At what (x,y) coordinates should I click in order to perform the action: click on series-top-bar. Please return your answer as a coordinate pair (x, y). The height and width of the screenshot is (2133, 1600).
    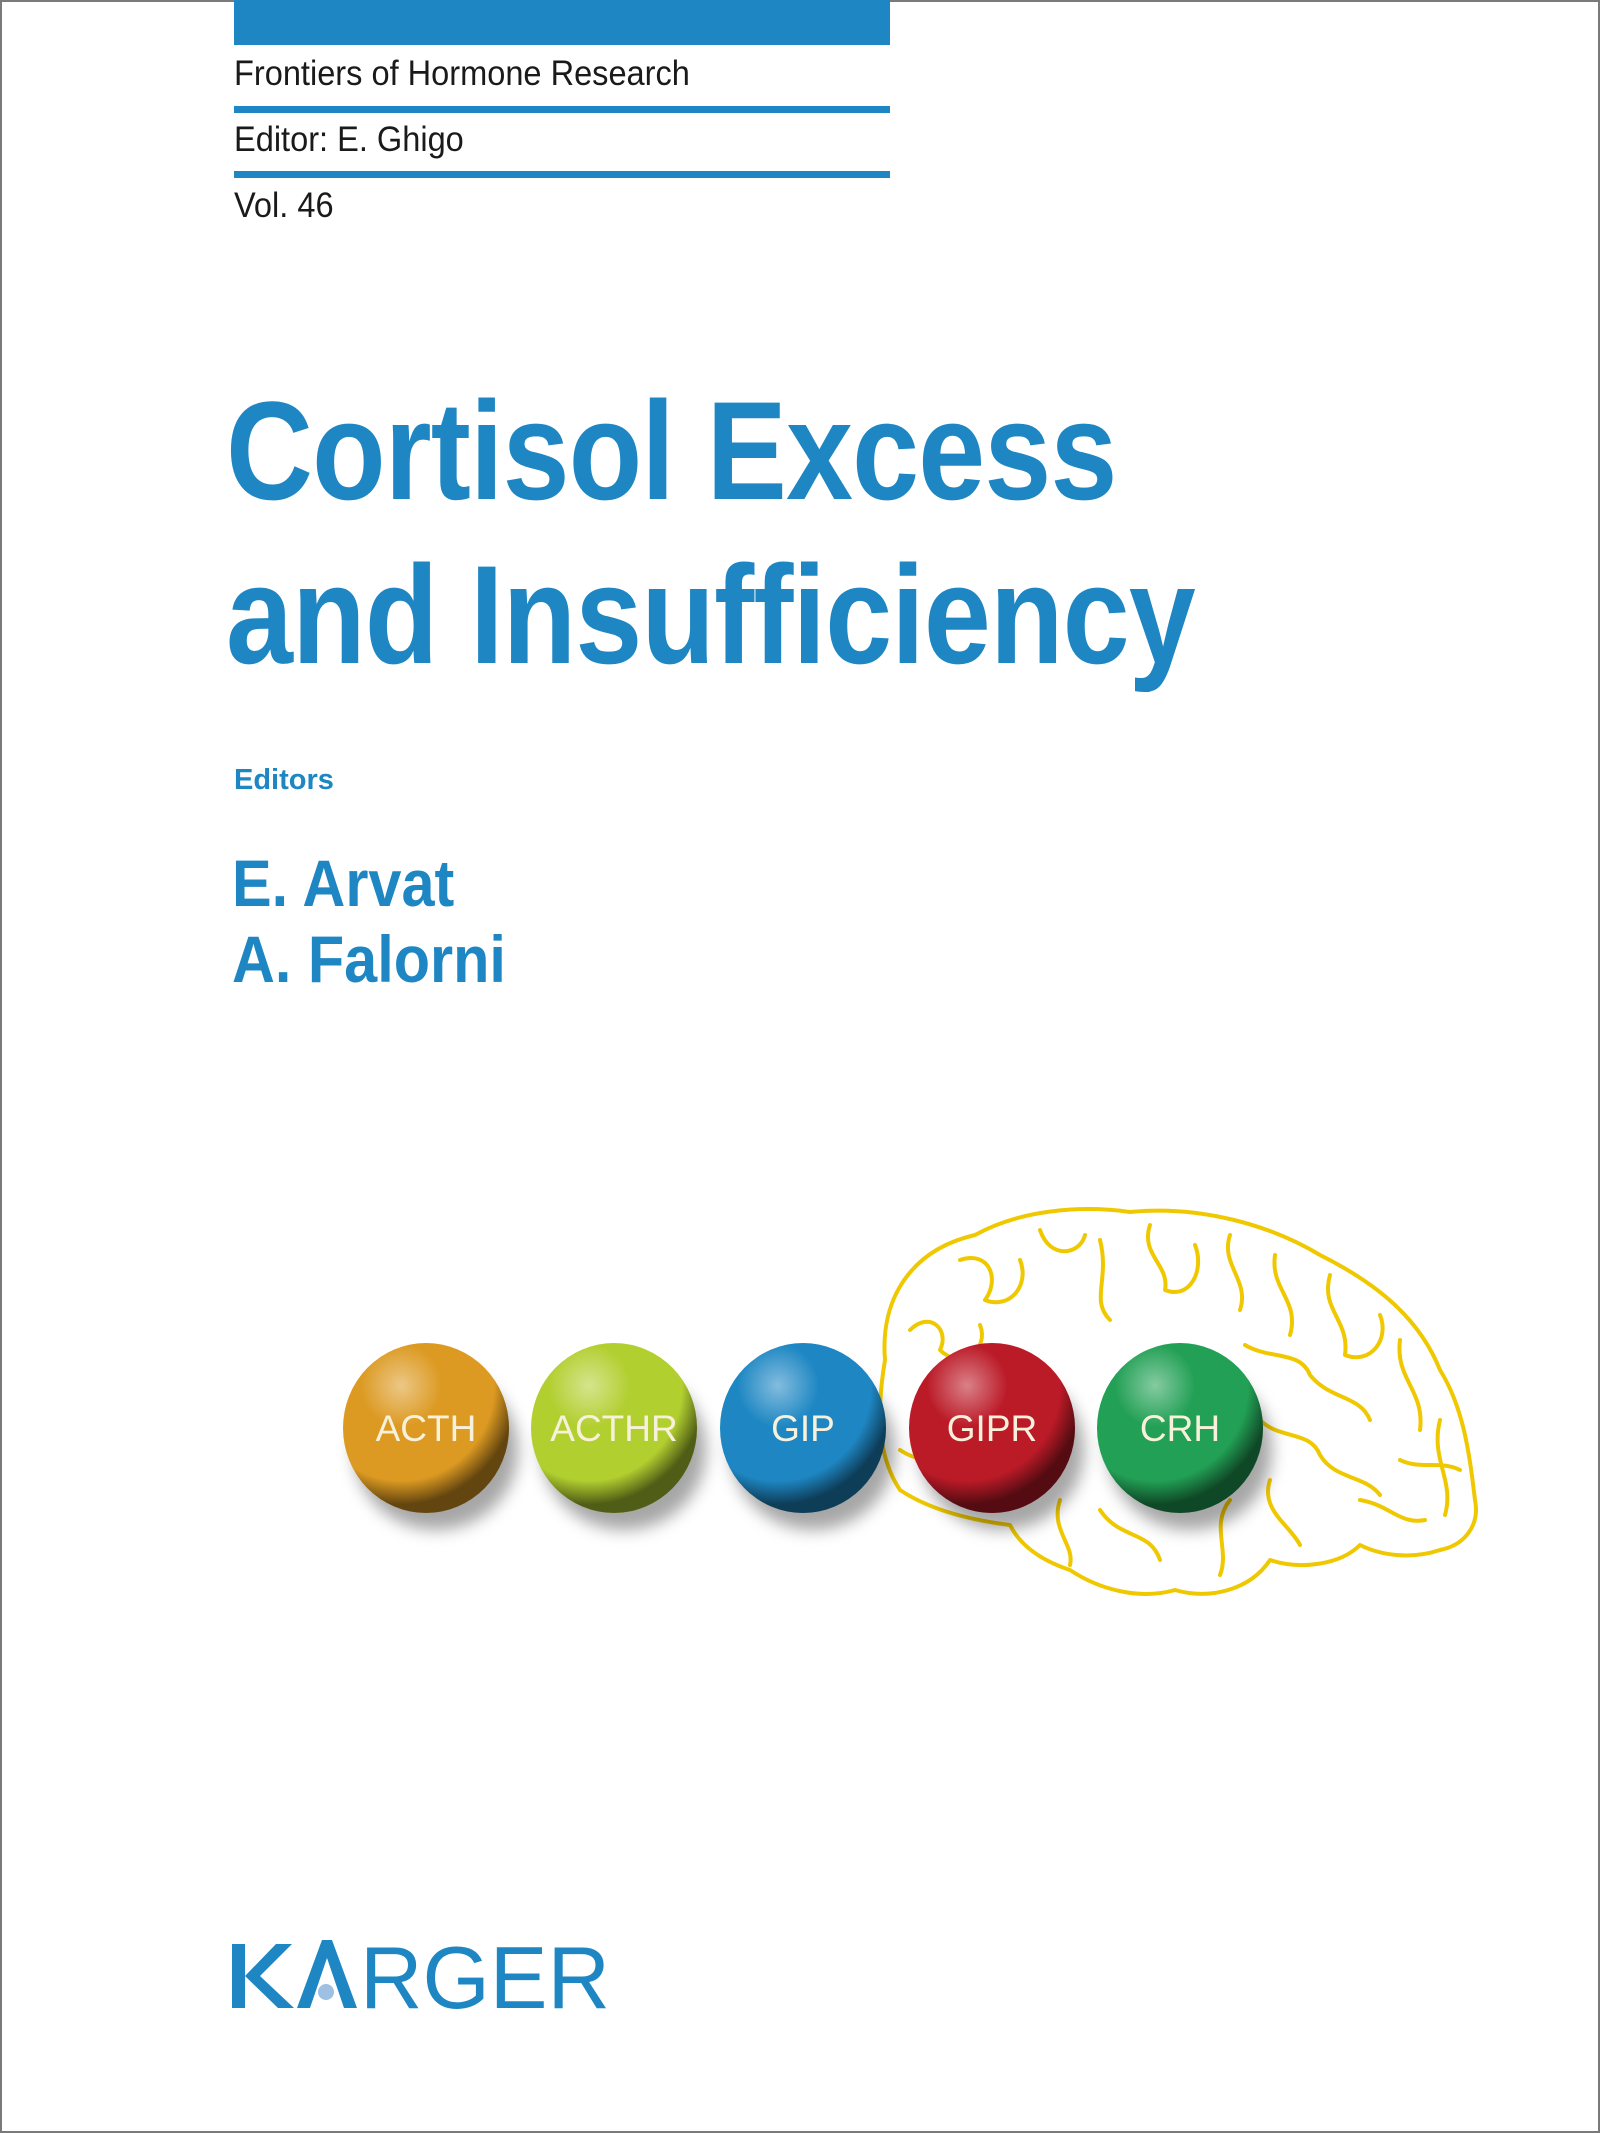
    Looking at the image, I should click on (562, 22).